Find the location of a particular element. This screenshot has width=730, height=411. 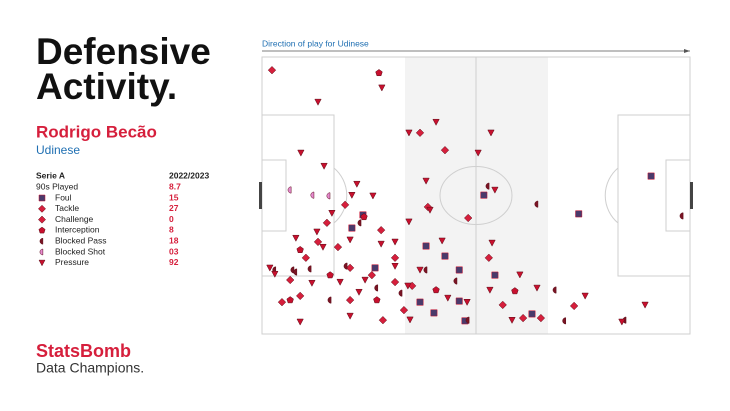

legend-label: Foul is located at coordinates (63, 197).